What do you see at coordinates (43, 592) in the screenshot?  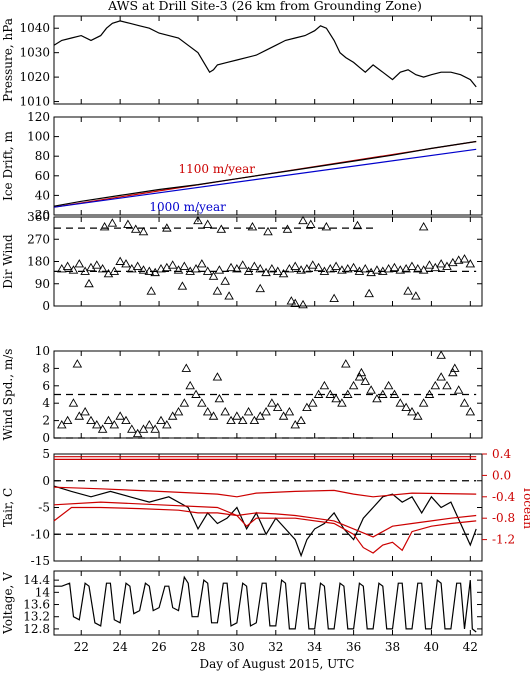 I see `voltage-y-tick-label: 14` at bounding box center [43, 592].